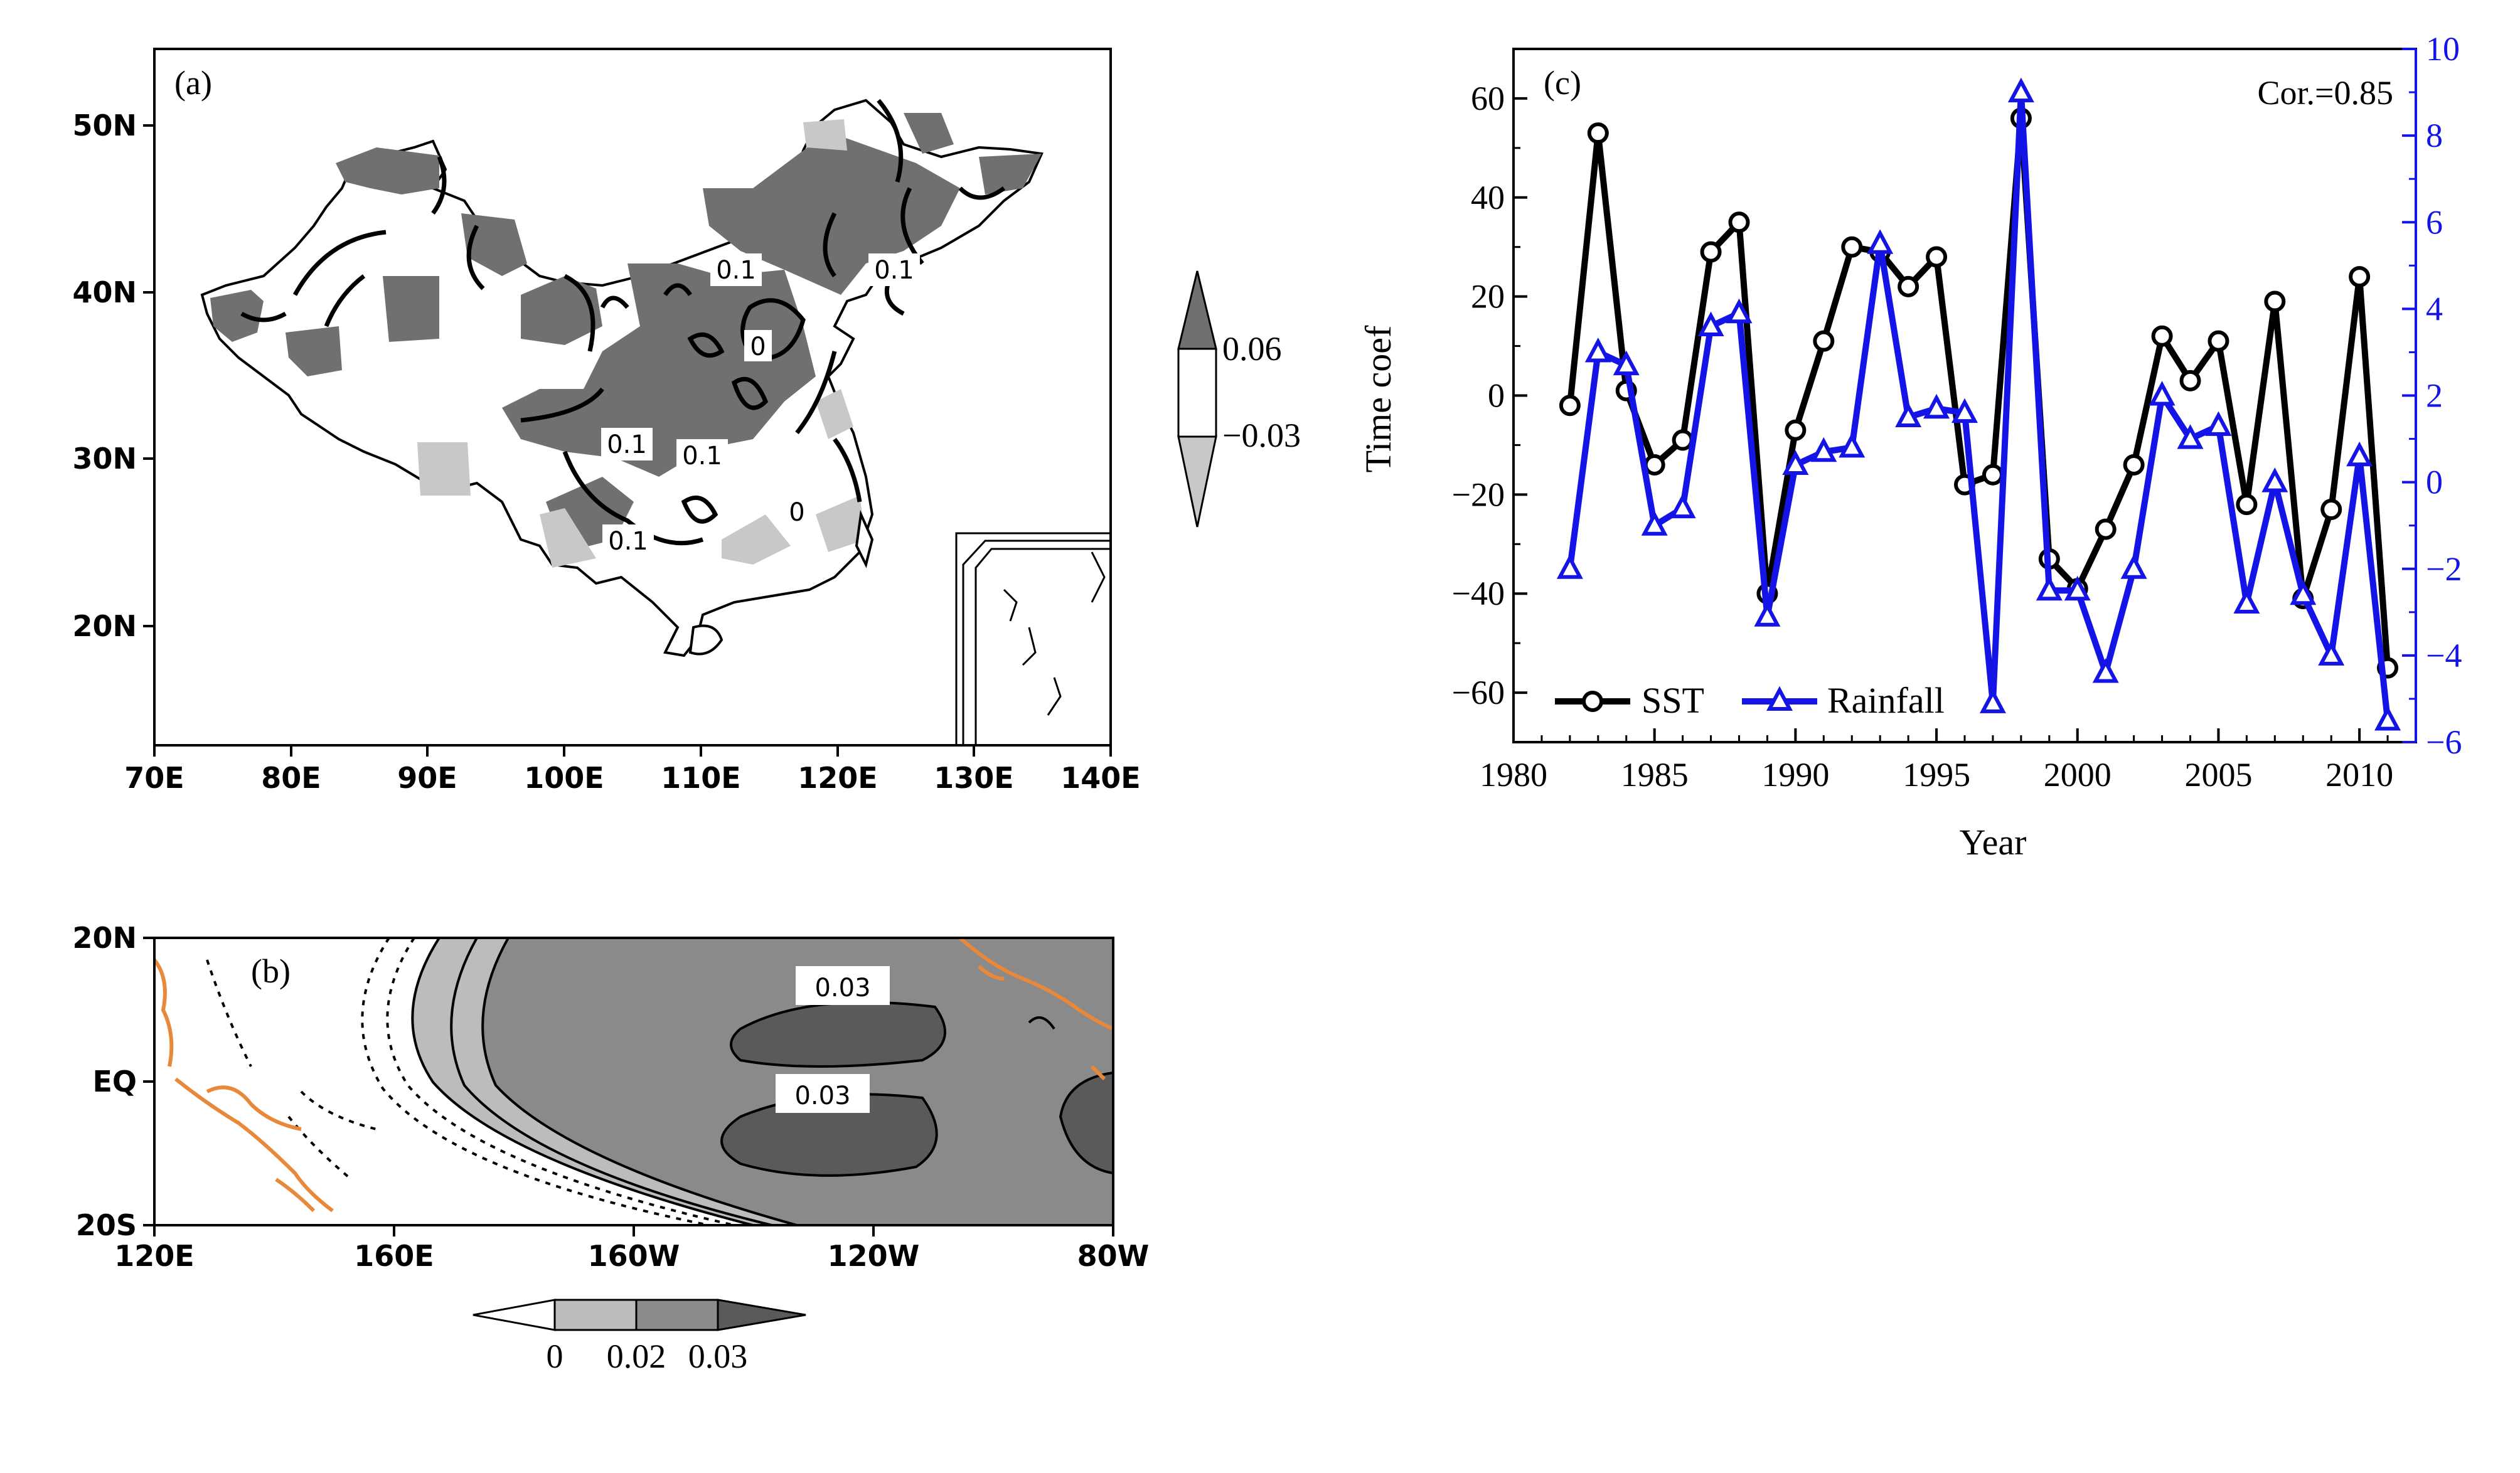 The width and height of the screenshot is (2520, 1473). I want to click on shaded-regions-dark, so click(626, 332).